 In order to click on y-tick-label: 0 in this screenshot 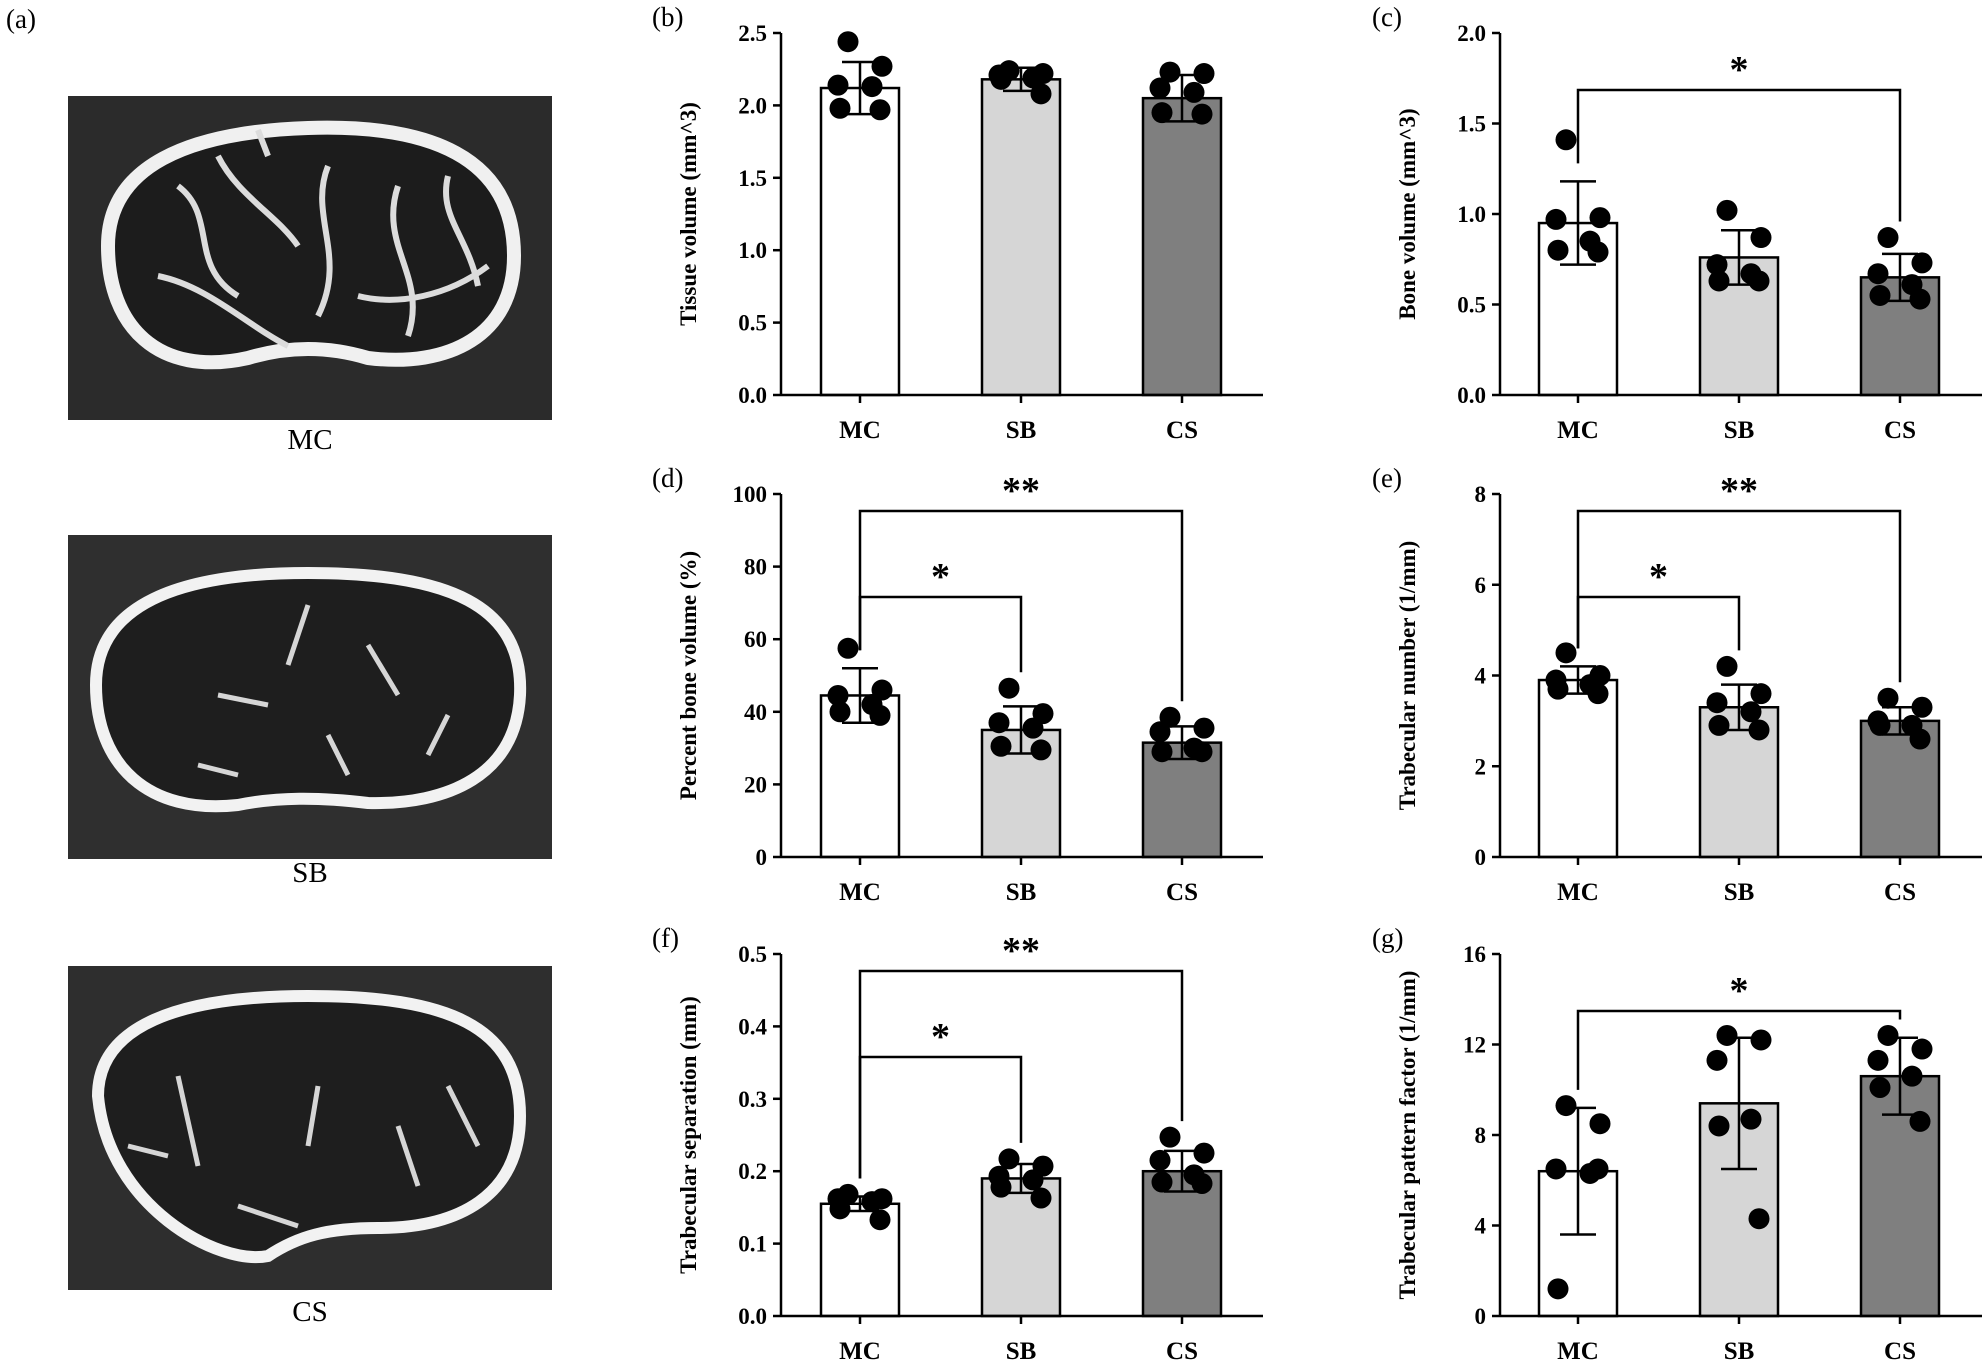, I will do `click(762, 857)`.